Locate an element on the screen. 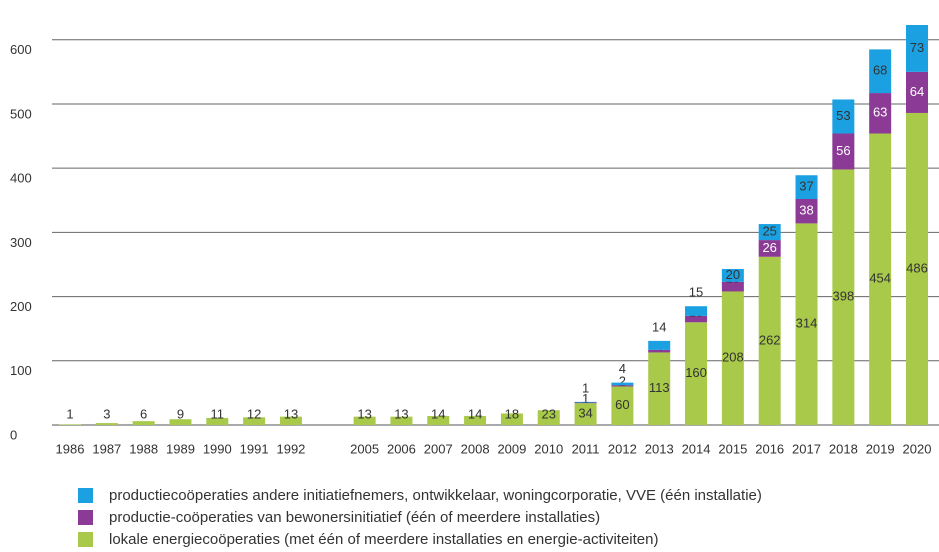  y-tick-label: 300 is located at coordinates (21, 242).